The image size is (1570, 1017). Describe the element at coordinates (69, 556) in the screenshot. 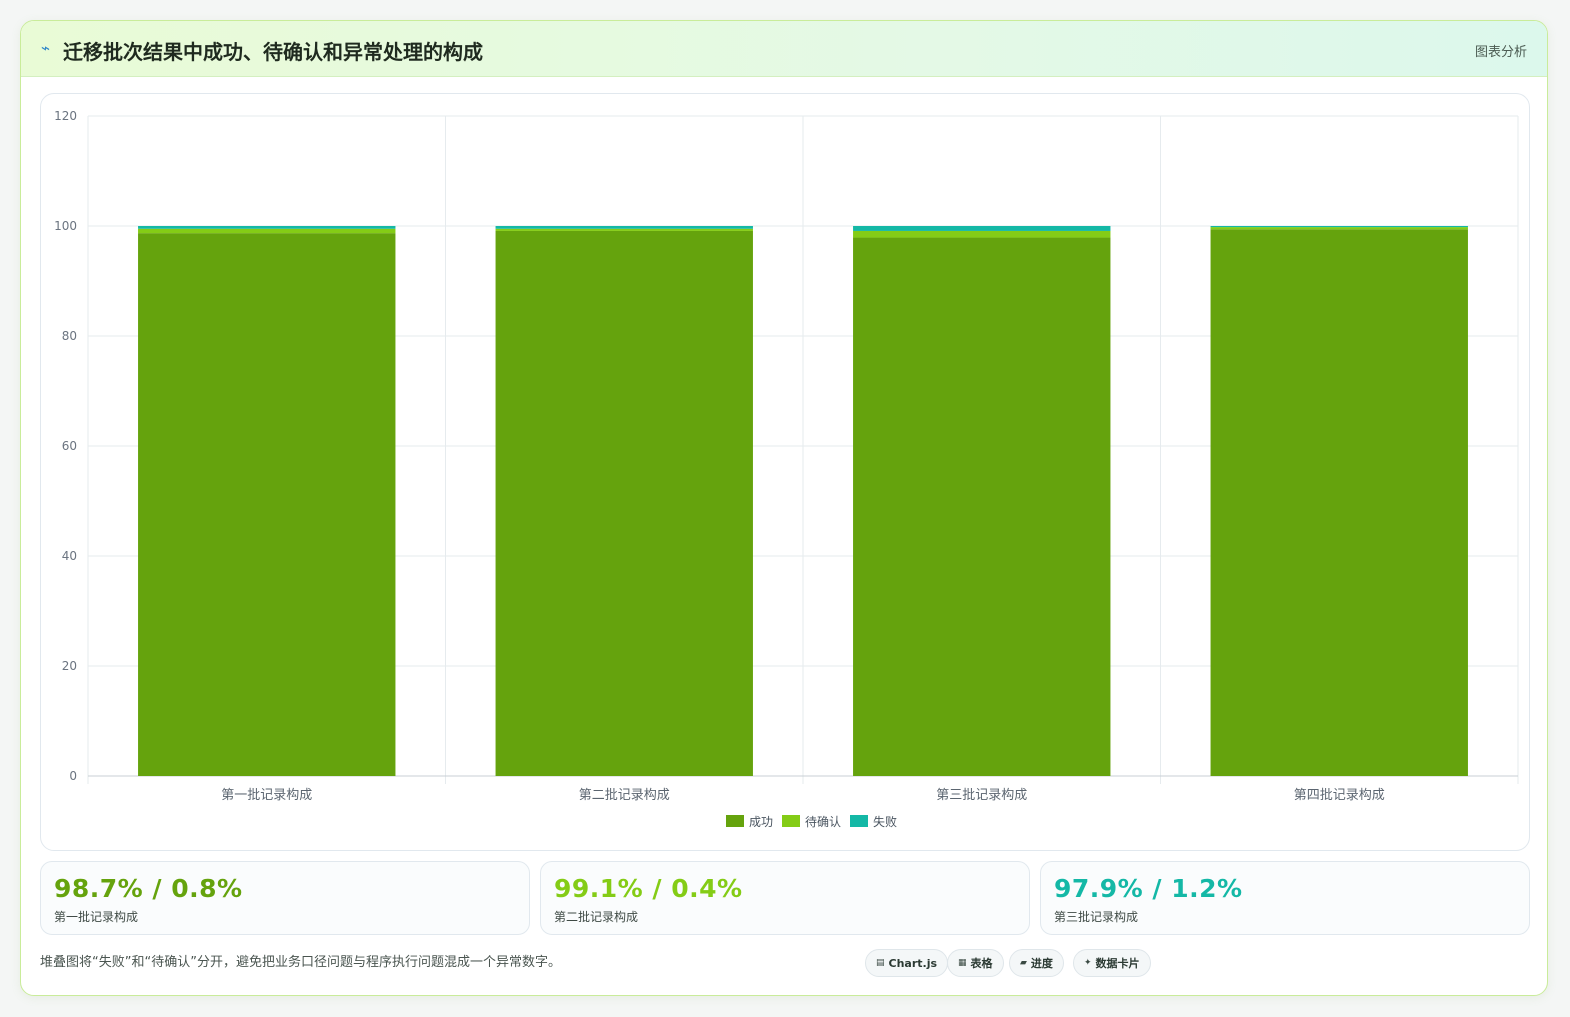

I see `y-tick-label: 40` at that location.